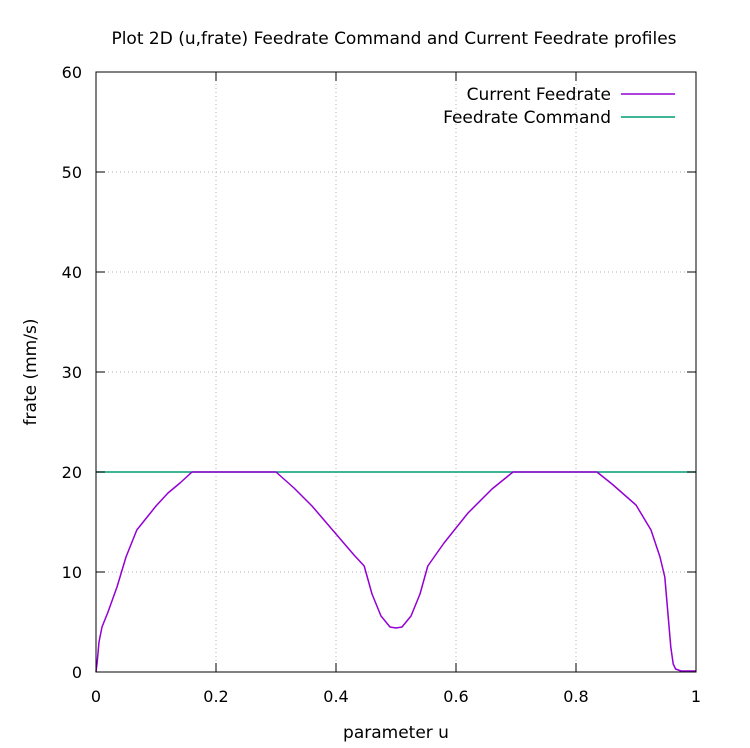 The image size is (750, 748). Describe the element at coordinates (539, 95) in the screenshot. I see `legend-label: Current Feedrate` at that location.